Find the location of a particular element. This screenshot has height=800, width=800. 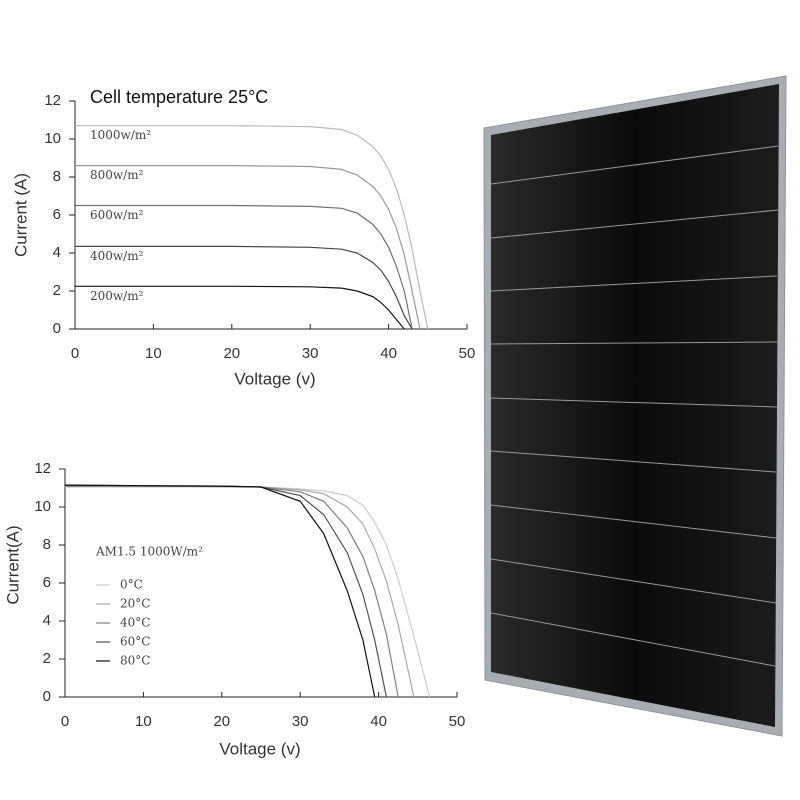

legend-label: 0°C is located at coordinates (131, 585).